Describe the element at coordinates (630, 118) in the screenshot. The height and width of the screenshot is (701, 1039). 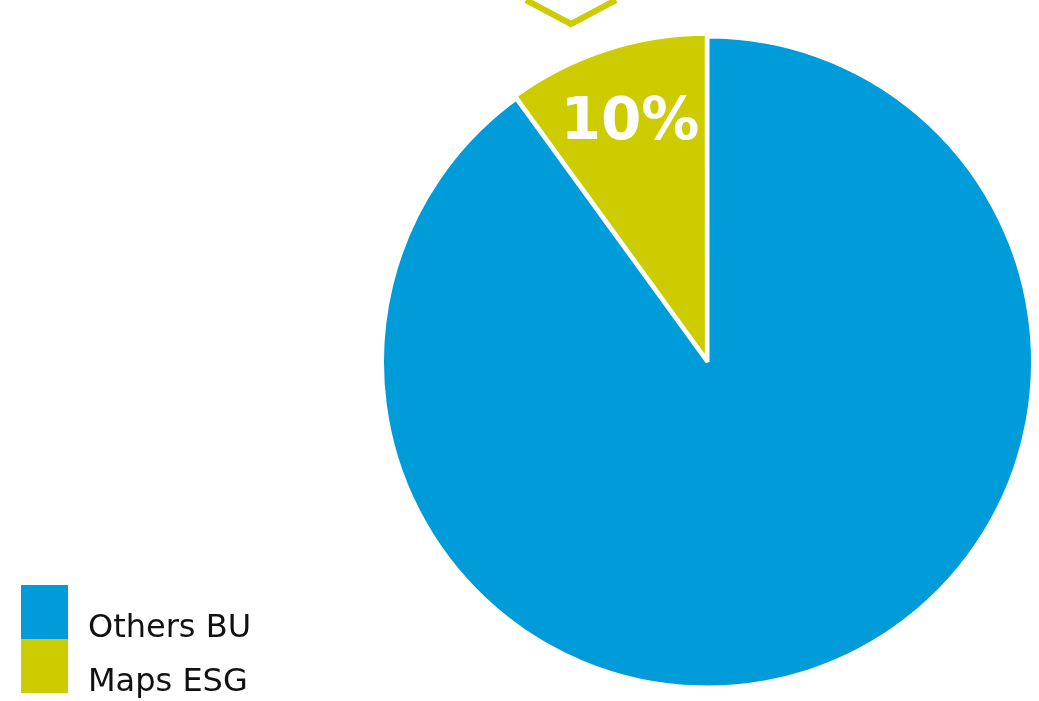
I see `data-label: 10%` at that location.